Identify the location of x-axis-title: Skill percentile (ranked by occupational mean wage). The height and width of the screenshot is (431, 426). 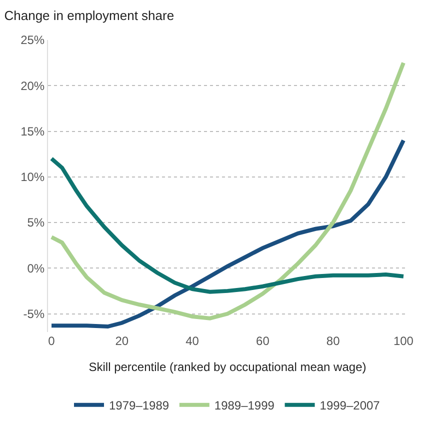
(227, 367).